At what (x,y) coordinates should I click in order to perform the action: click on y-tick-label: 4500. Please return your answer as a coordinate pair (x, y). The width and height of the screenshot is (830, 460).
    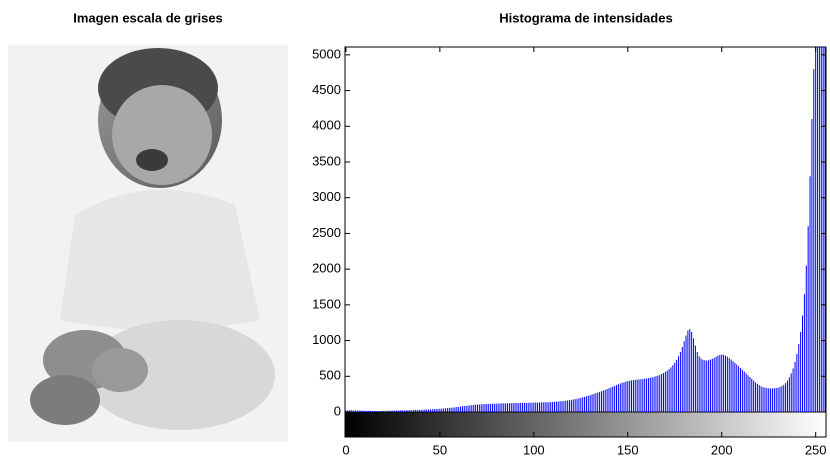
    Looking at the image, I should click on (326, 89).